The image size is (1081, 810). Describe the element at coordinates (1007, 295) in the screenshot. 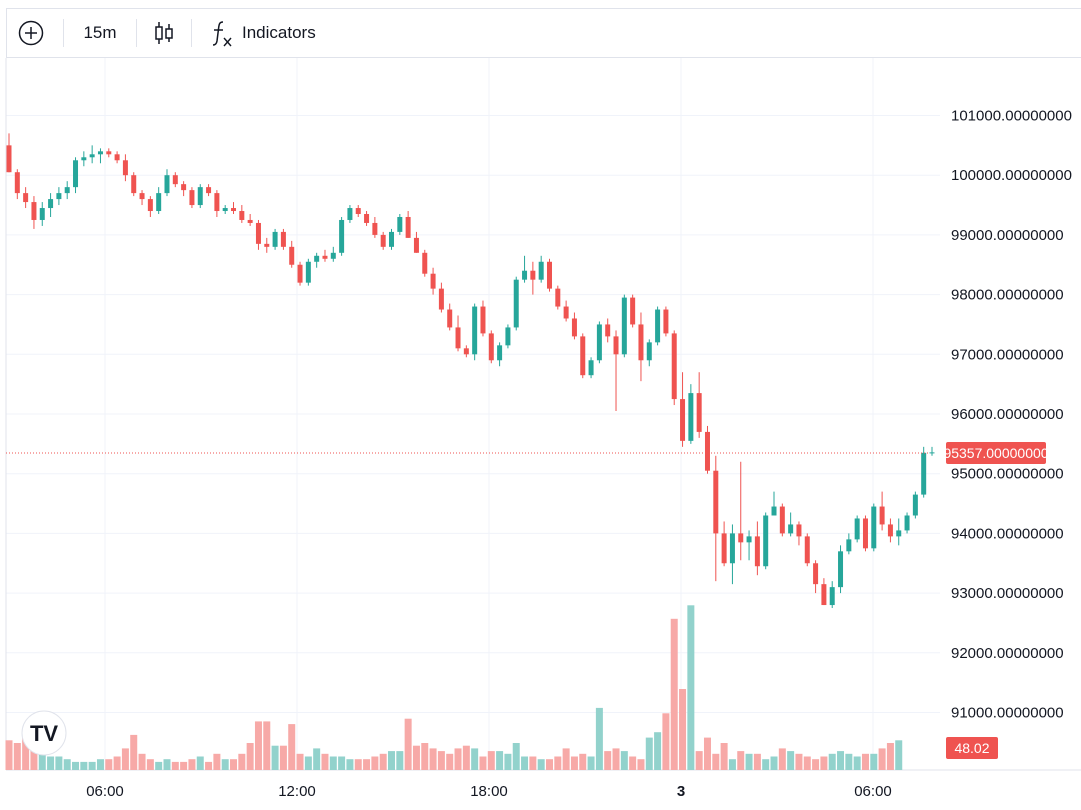

I see `price-tick-label: 98000.00000000` at that location.